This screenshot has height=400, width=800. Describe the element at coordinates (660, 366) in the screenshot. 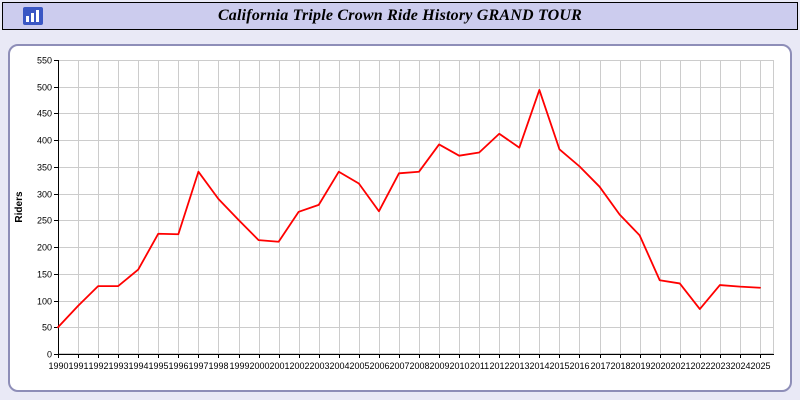

I see `x-tick-label: 2020` at that location.